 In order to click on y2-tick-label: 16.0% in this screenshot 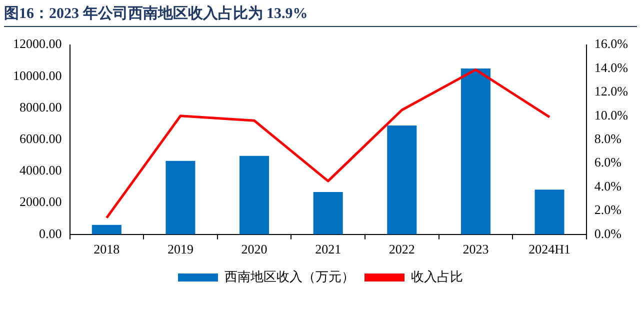, I will do `click(611, 44)`.